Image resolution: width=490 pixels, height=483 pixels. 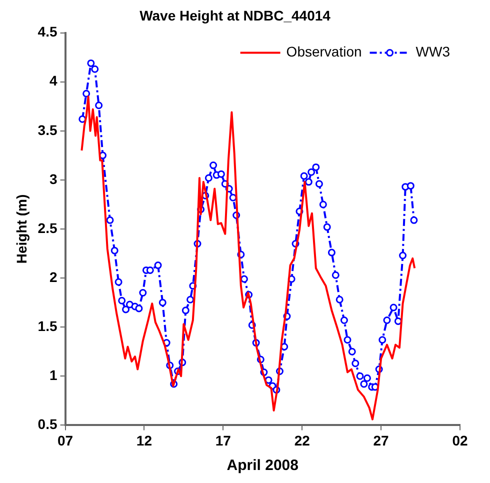 I want to click on x-tick-label: 27, so click(x=381, y=440).